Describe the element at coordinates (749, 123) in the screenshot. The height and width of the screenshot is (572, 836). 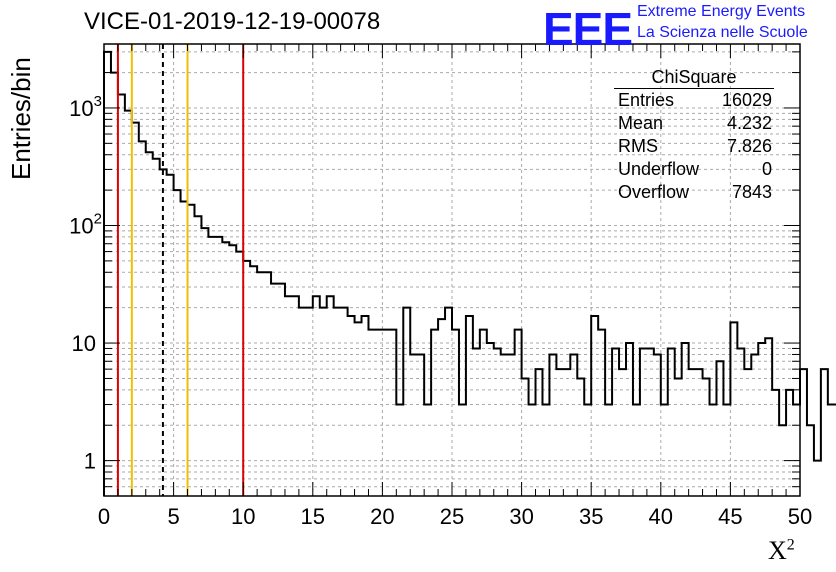
I see `stats-value: 4.232` at that location.